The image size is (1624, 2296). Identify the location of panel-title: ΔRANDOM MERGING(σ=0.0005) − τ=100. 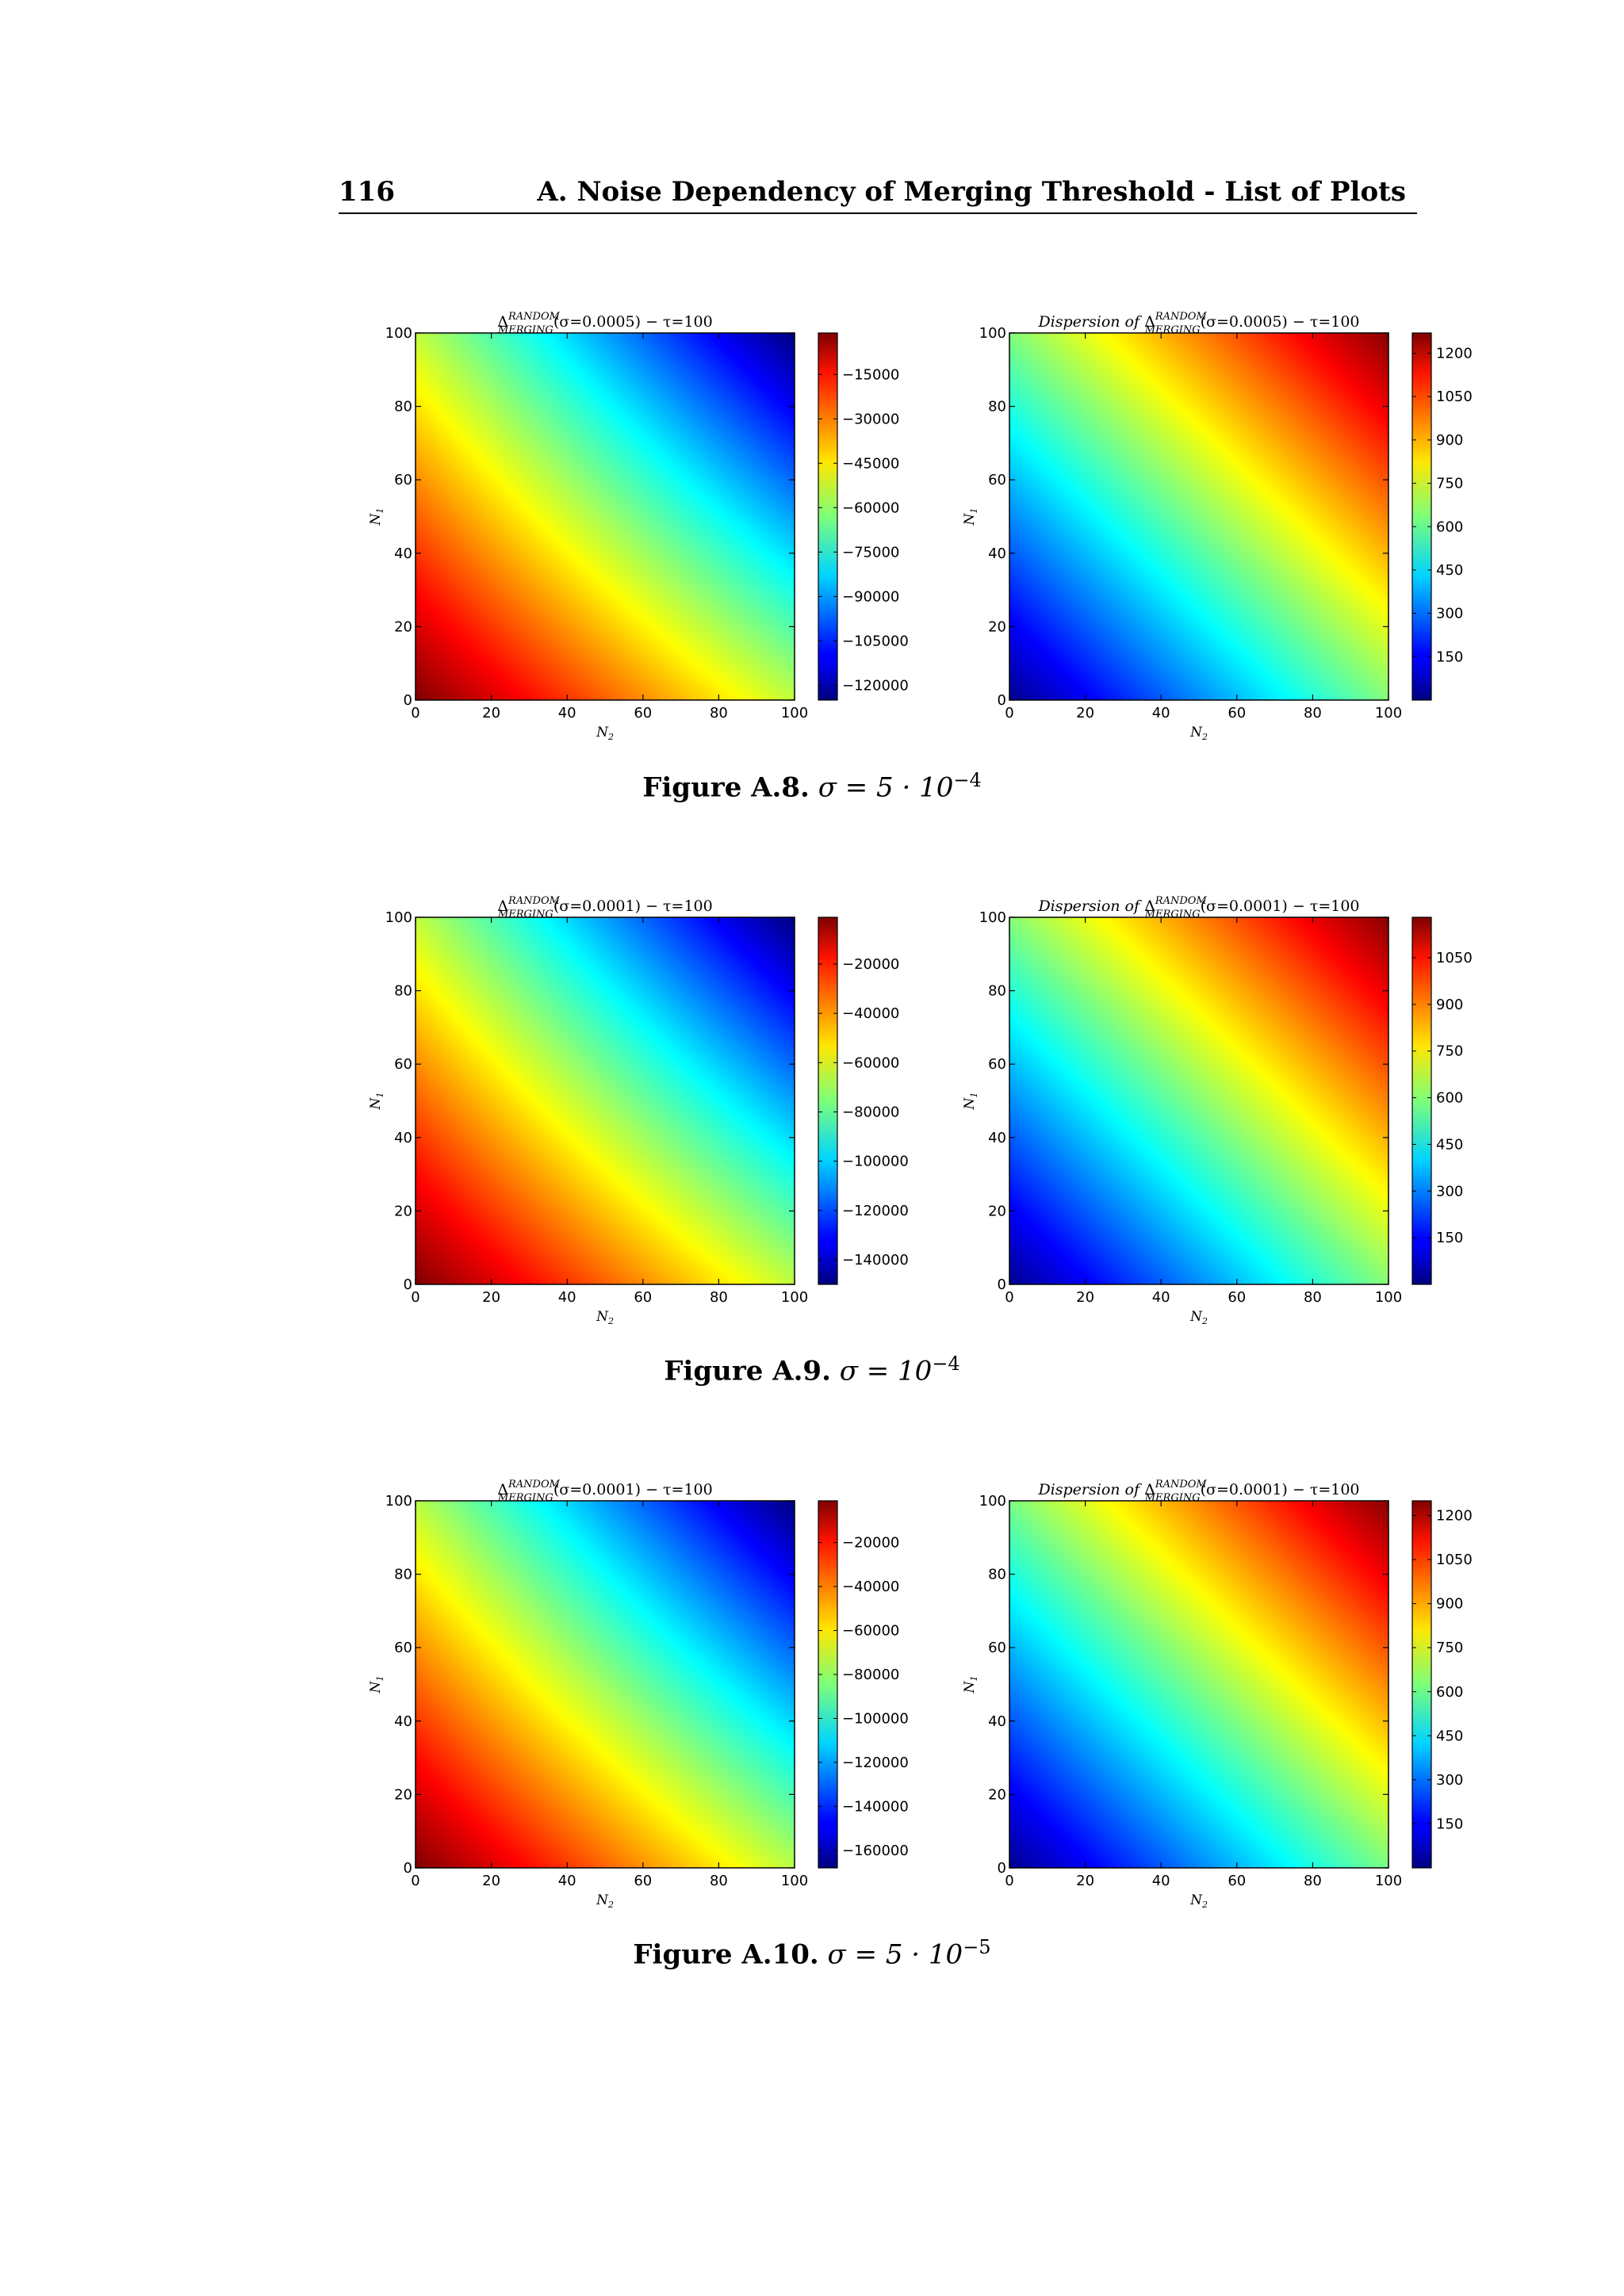
(605, 324).